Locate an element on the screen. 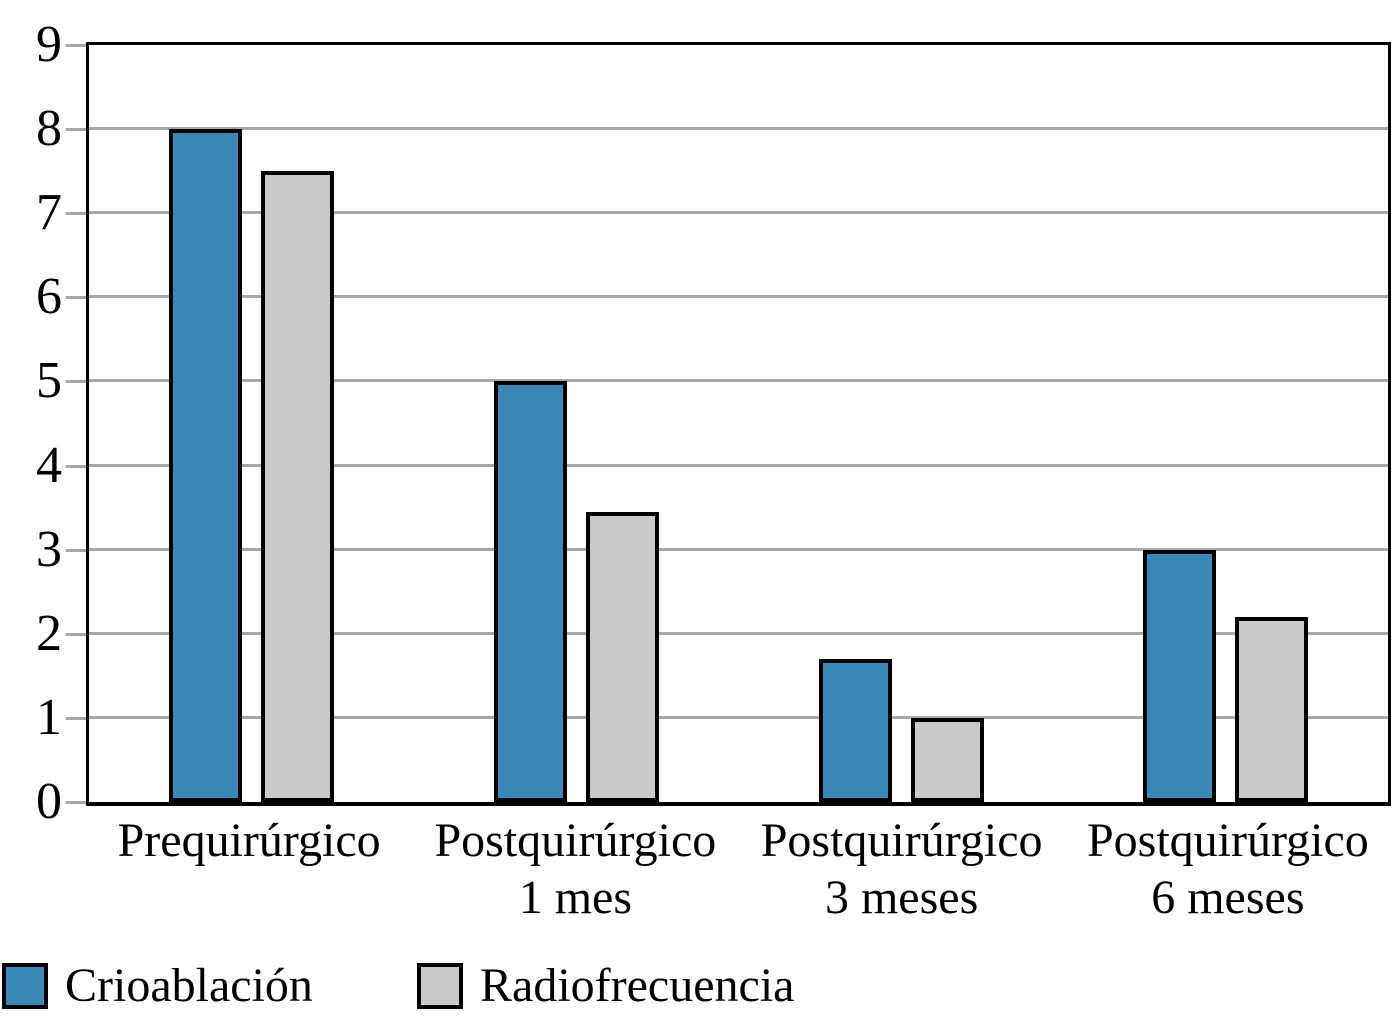 Image resolution: width=1395 pixels, height=1024 pixels. gridline-y8 is located at coordinates (738, 129).